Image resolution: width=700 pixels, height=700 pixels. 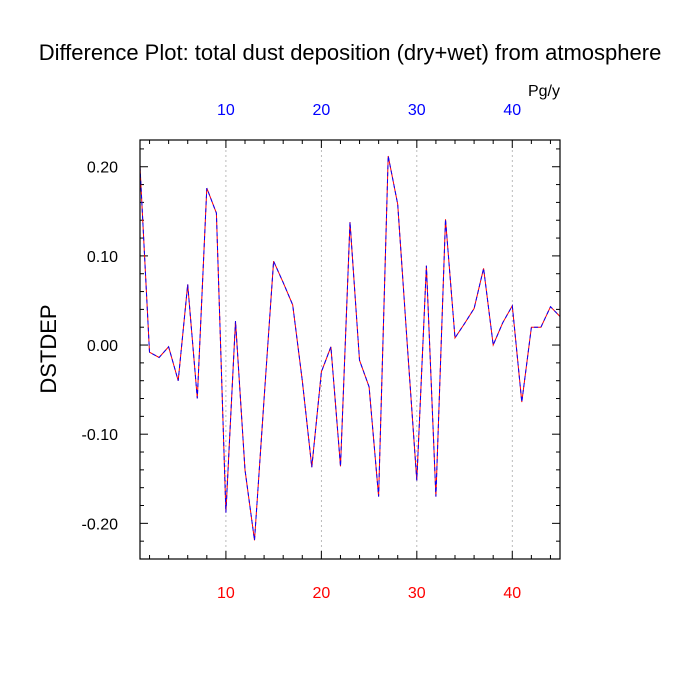 What do you see at coordinates (417, 110) in the screenshot?
I see `x-tick-label-top: 30` at bounding box center [417, 110].